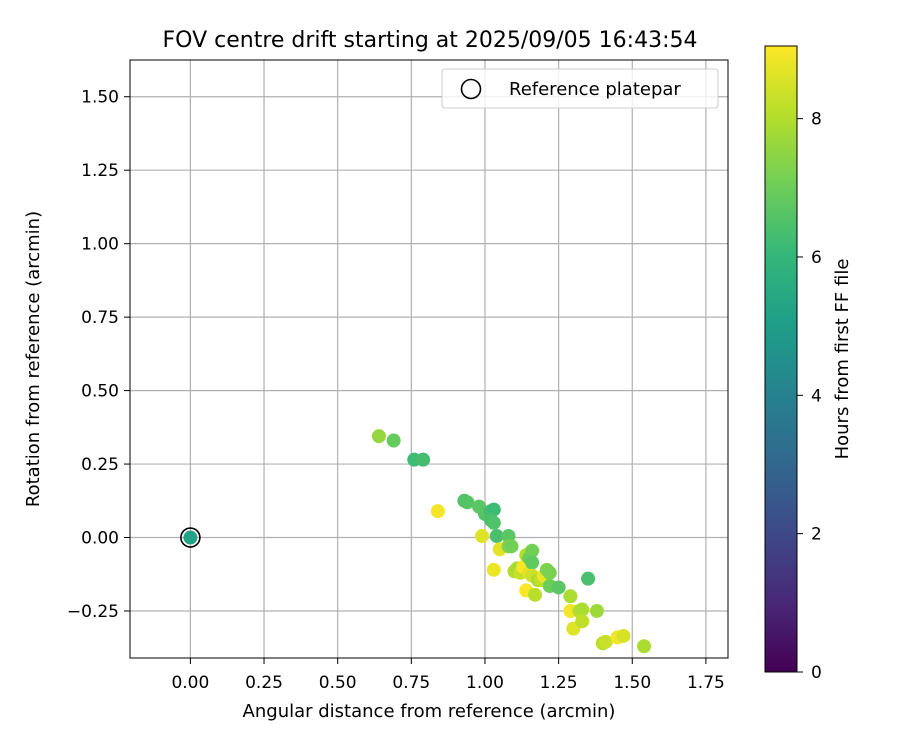 The image size is (900, 750). Describe the element at coordinates (816, 120) in the screenshot. I see `colorbar-tick-label: 8` at that location.